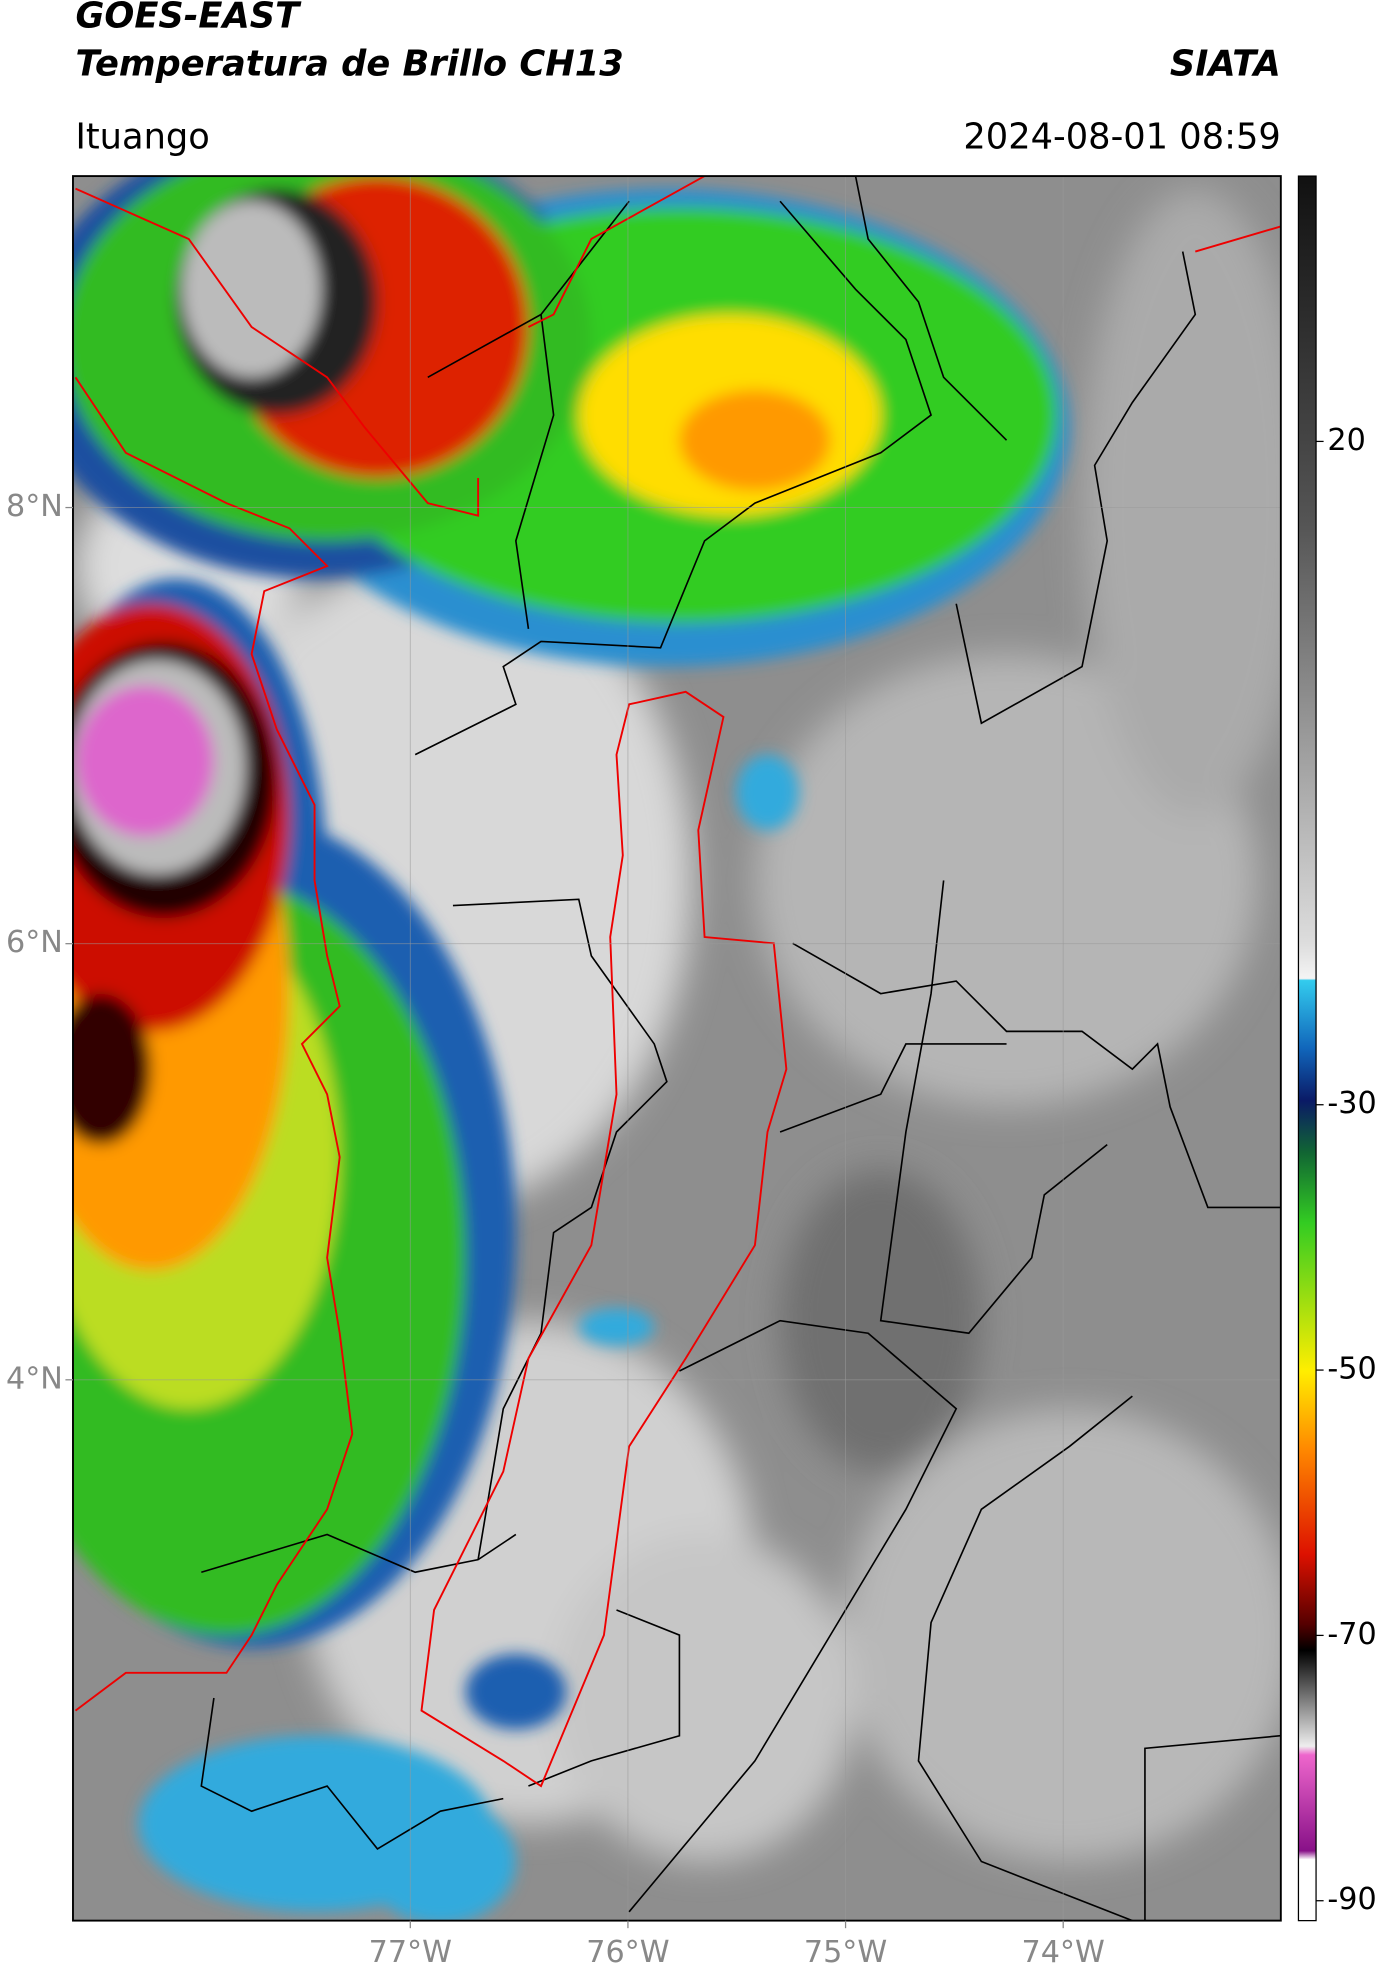 The height and width of the screenshot is (1981, 1384). I want to click on y-tick-label: 6°N, so click(34, 942).